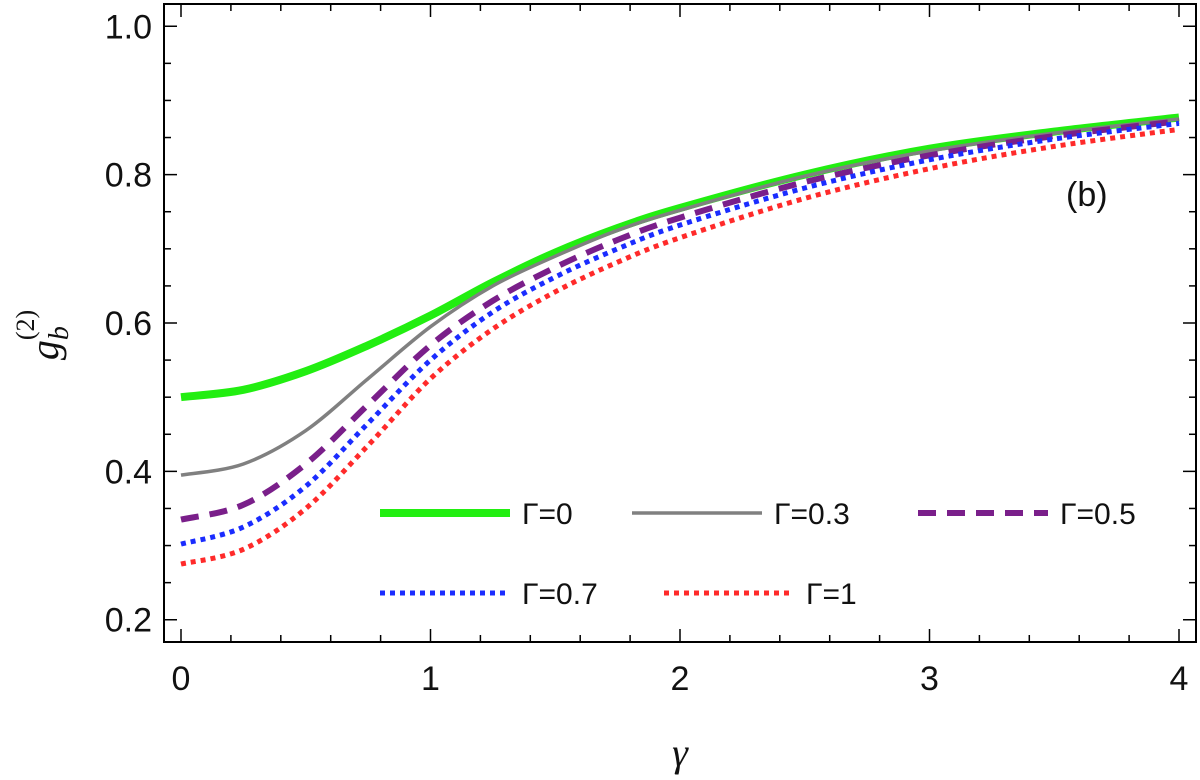 This screenshot has height=780, width=1200. Describe the element at coordinates (128, 621) in the screenshot. I see `y-tick-label: 0.2` at that location.